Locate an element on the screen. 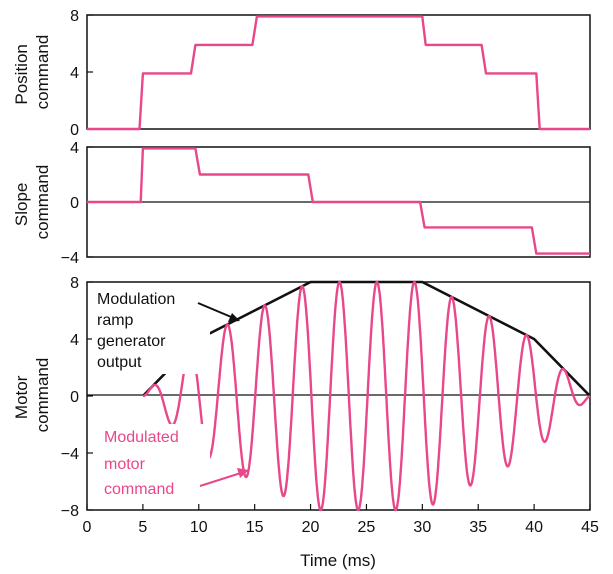  time-xtick-label: 40 is located at coordinates (534, 527).